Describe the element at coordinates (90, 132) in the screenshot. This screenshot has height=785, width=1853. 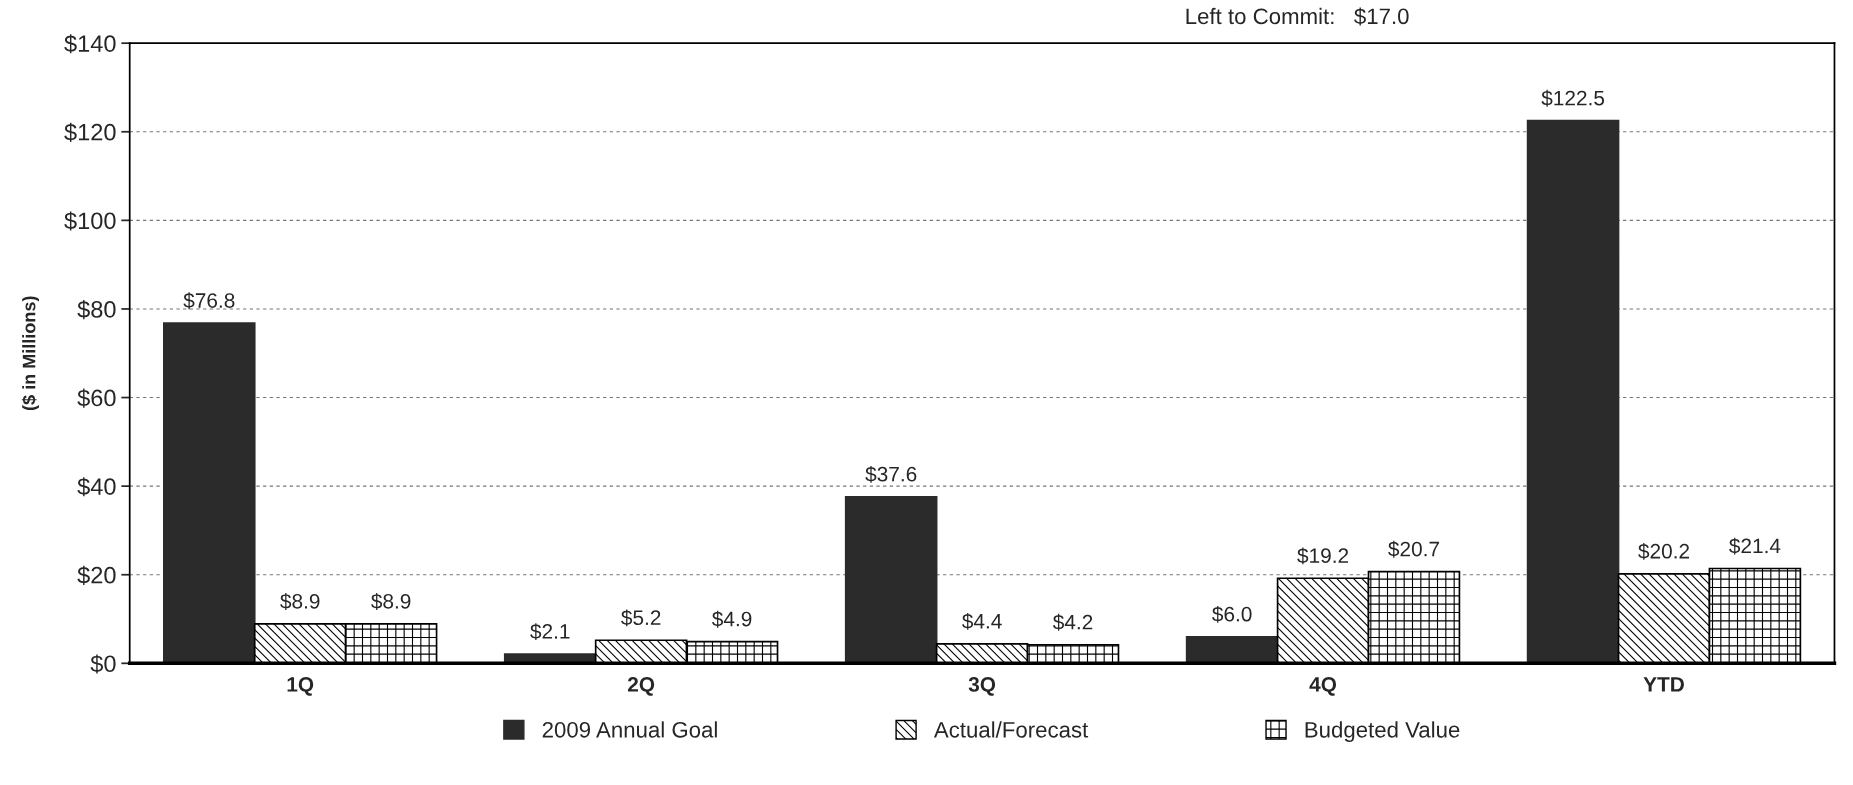
I see `y-tick-label: $120` at that location.